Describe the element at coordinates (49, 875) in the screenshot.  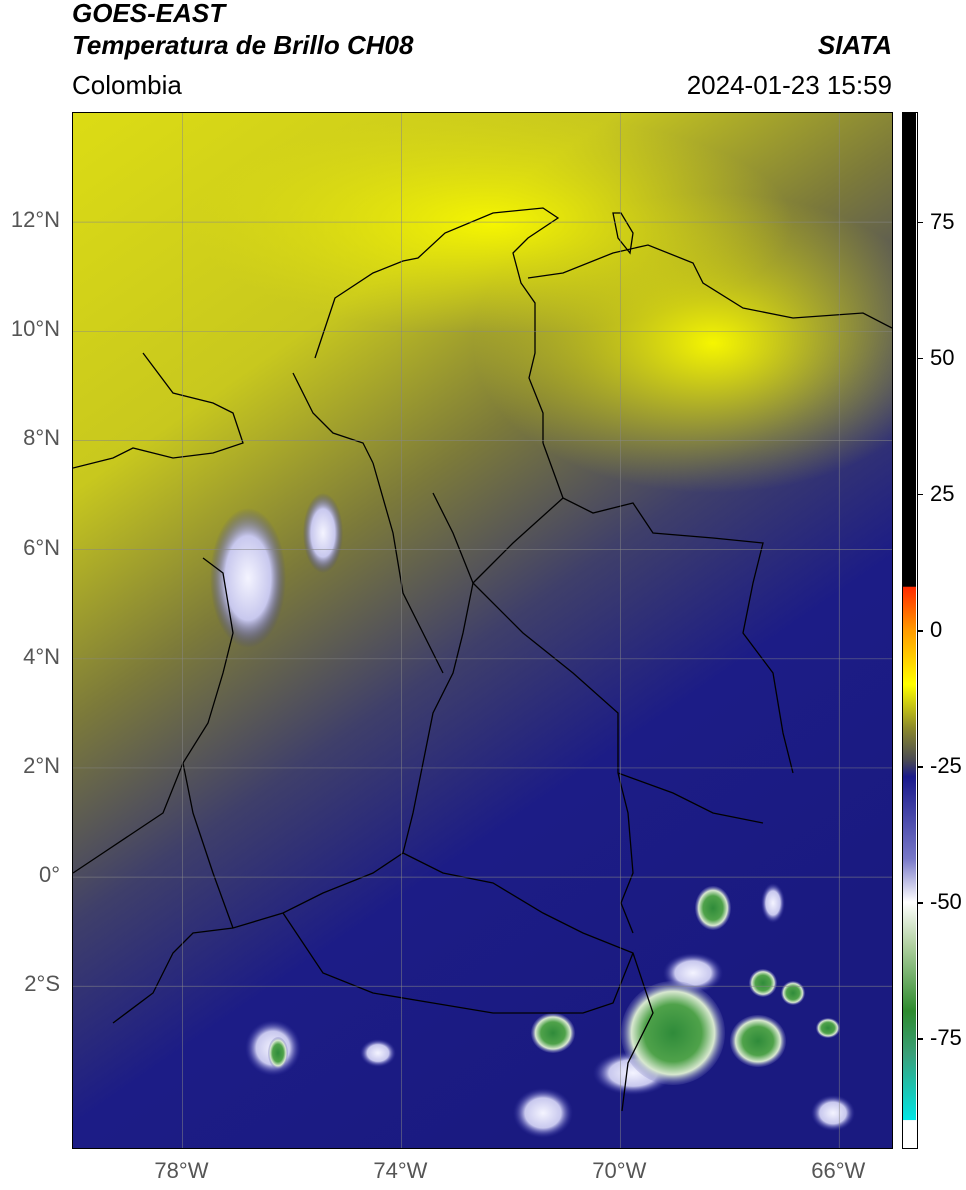
I see `latitude-tick-label: 0°` at that location.